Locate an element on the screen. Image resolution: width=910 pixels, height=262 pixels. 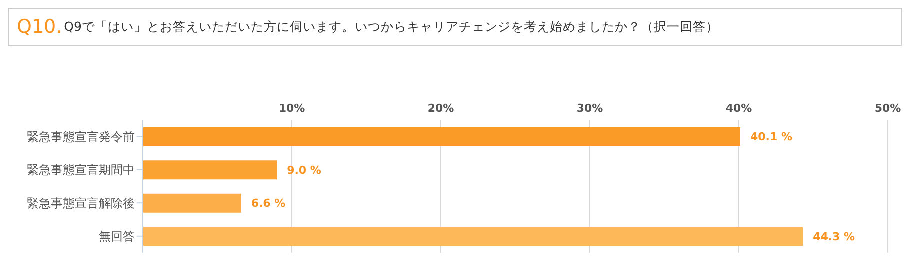
data-label: 6.6 % is located at coordinates (268, 203).